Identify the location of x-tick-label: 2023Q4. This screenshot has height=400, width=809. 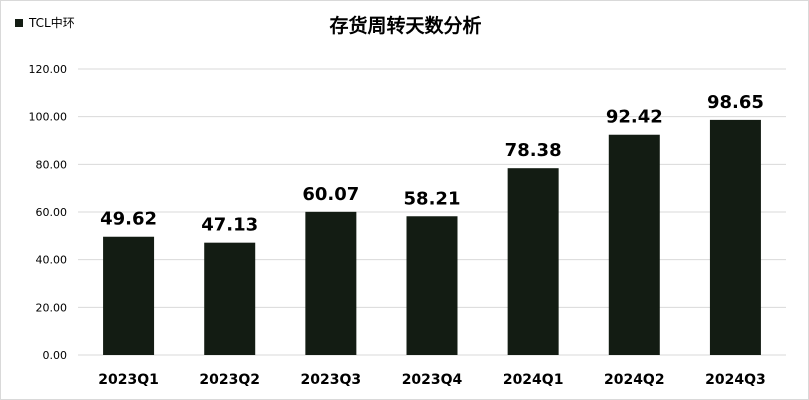
(432, 380).